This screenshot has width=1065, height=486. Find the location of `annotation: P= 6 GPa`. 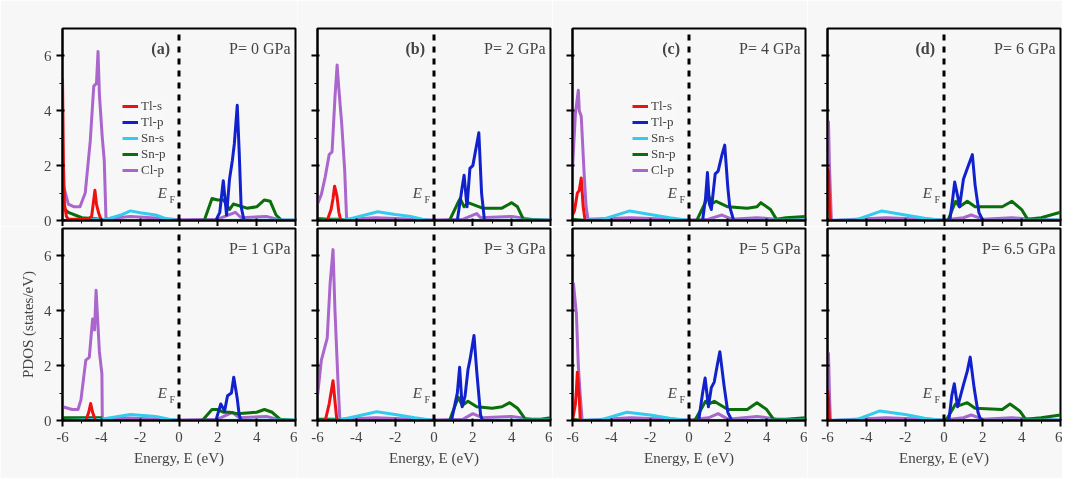

annotation: P= 6 GPa is located at coordinates (1025, 49).